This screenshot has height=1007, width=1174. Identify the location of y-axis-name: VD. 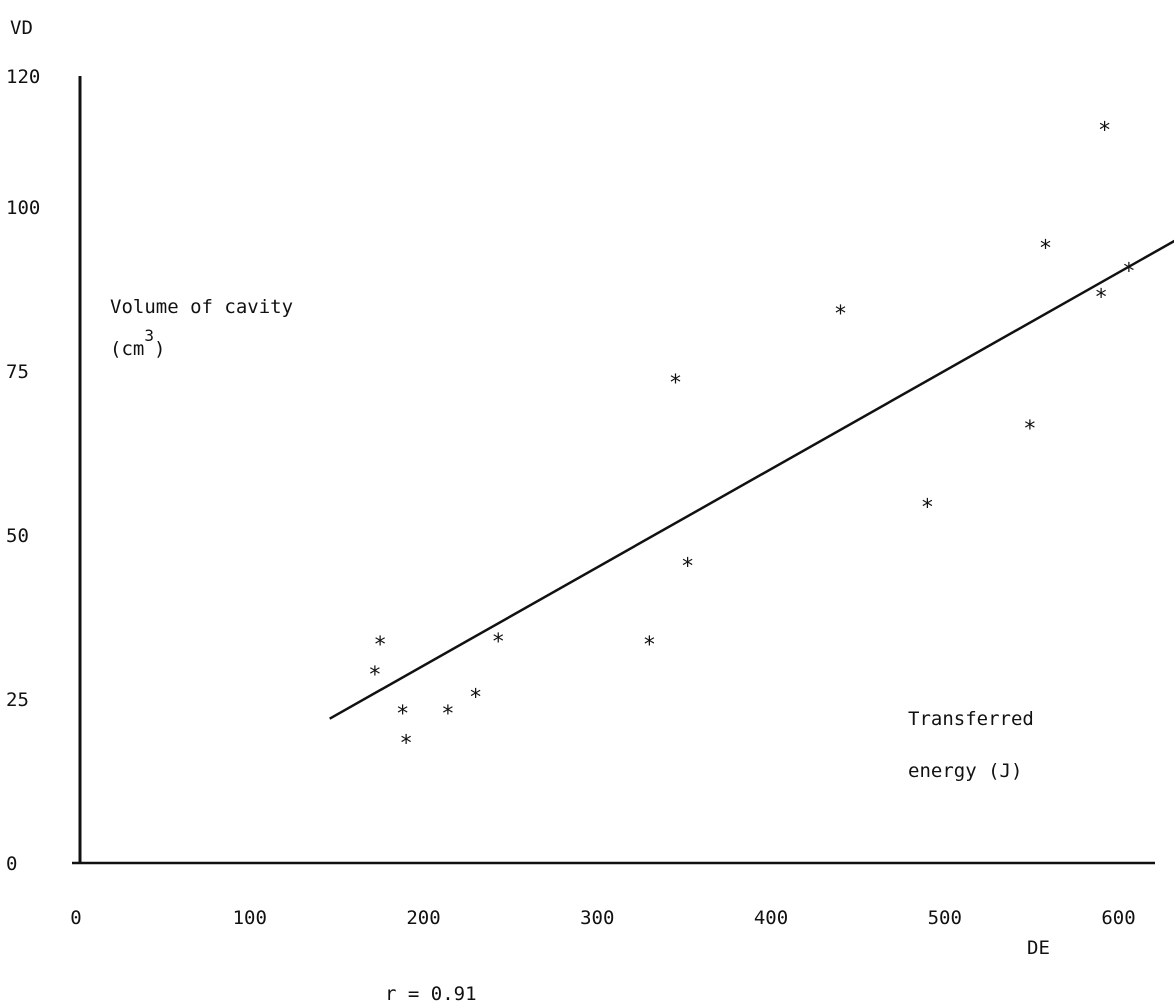
(21, 28).